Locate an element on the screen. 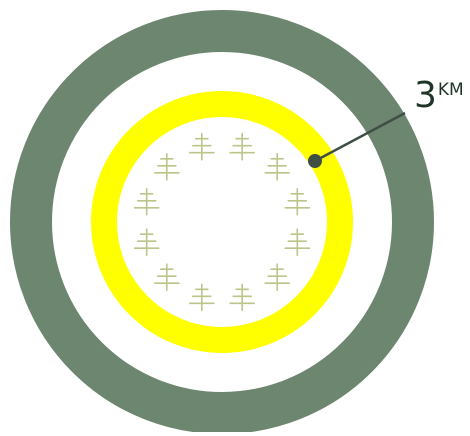 Image resolution: width=470 pixels, height=436 pixels. distance-unit: KM is located at coordinates (450, 90).